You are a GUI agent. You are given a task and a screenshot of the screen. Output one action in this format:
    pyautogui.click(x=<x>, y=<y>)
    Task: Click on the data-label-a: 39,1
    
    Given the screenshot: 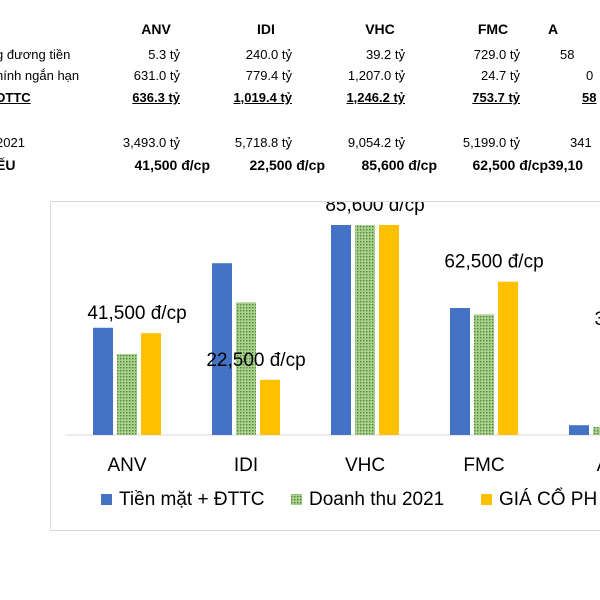 What is the action you would take?
    pyautogui.click(x=597, y=319)
    